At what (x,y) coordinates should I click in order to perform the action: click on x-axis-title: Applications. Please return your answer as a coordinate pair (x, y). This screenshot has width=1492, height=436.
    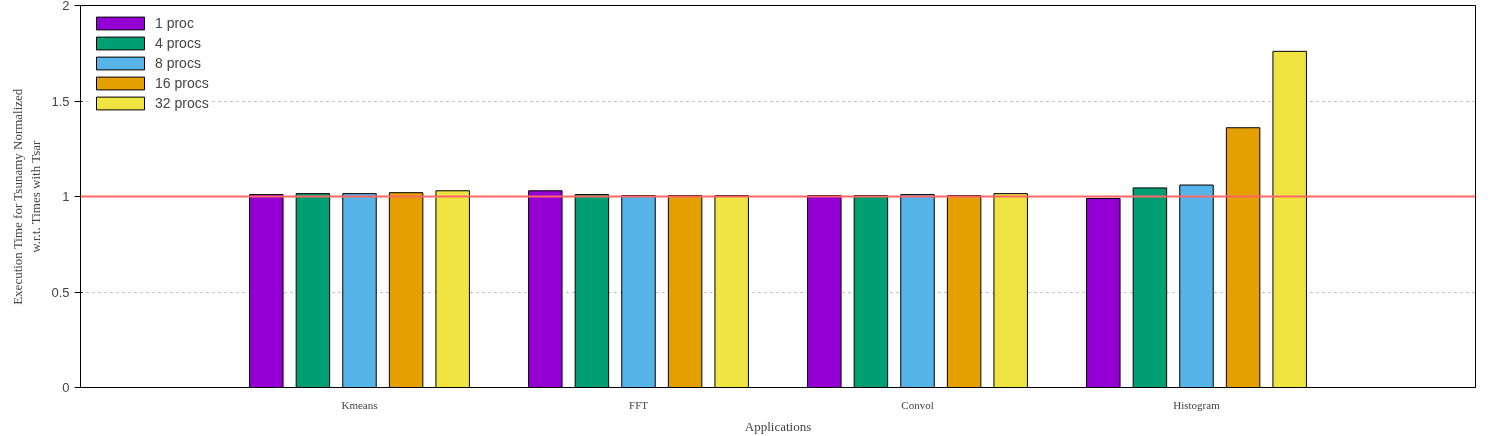
    Looking at the image, I should click on (778, 426).